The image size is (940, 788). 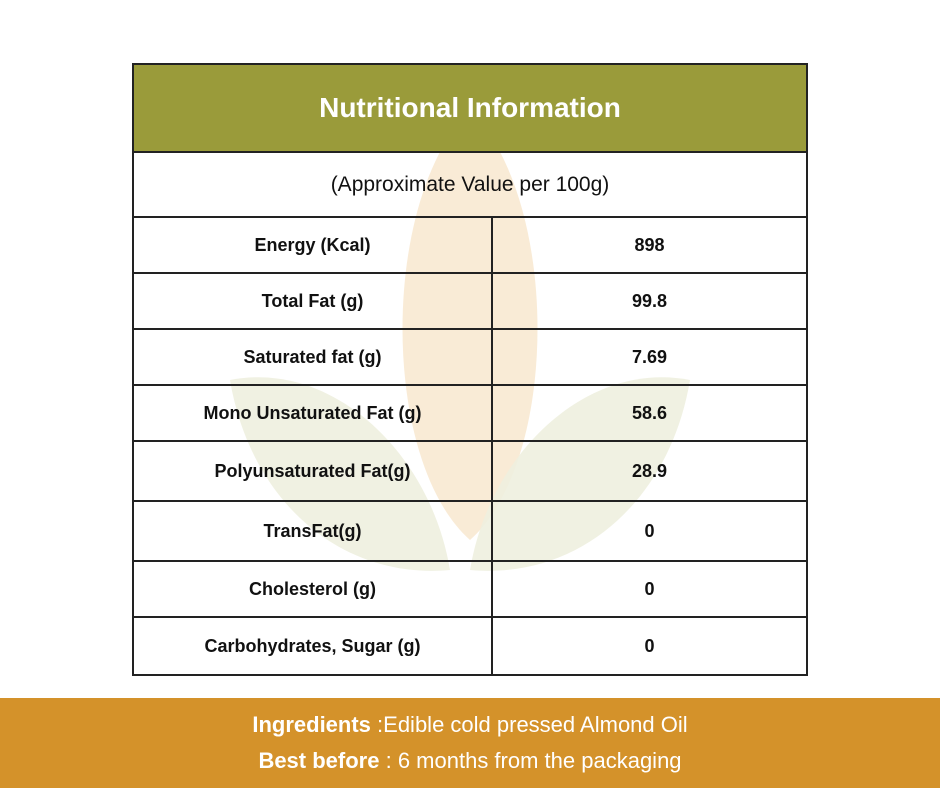 What do you see at coordinates (313, 413) in the screenshot?
I see `nutrient-label: Mono Unsaturated Fat (g)` at bounding box center [313, 413].